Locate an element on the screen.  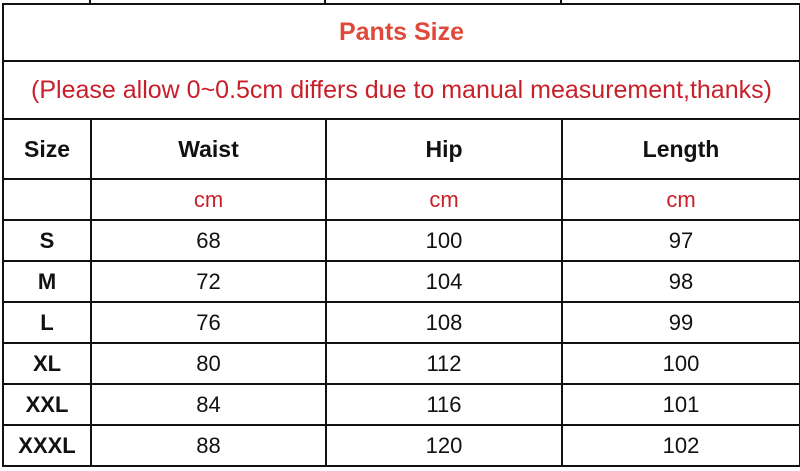
cell-size: L is located at coordinates (47, 322).